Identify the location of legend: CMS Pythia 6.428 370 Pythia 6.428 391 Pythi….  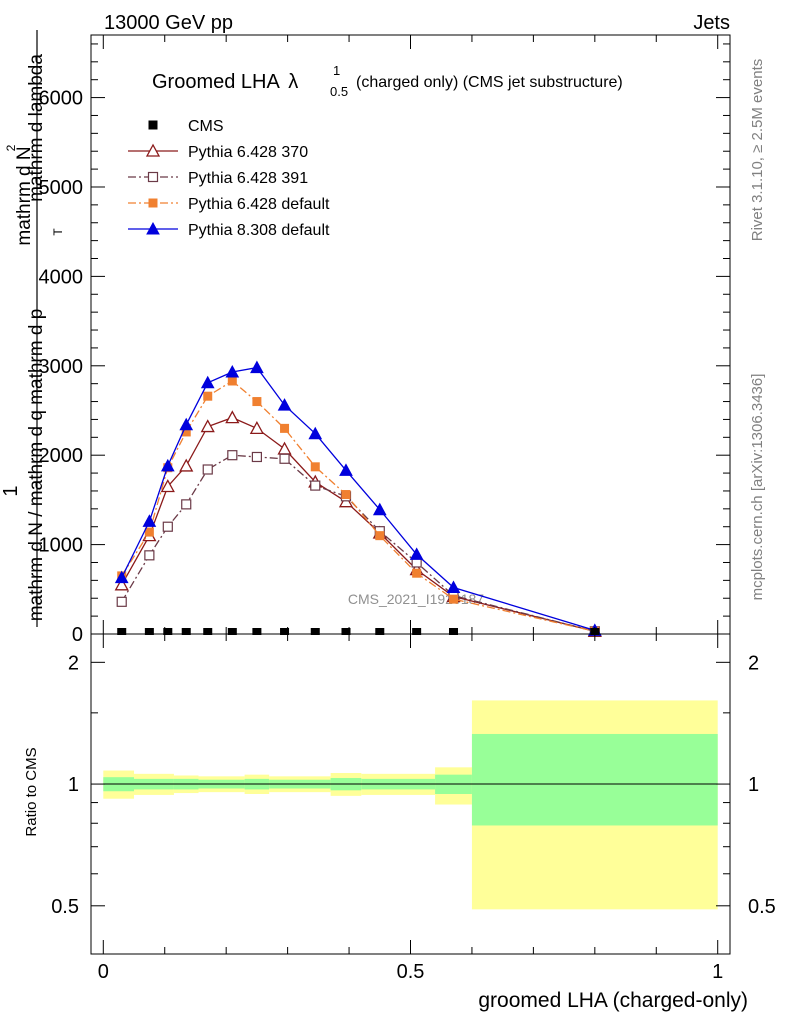
(229, 178).